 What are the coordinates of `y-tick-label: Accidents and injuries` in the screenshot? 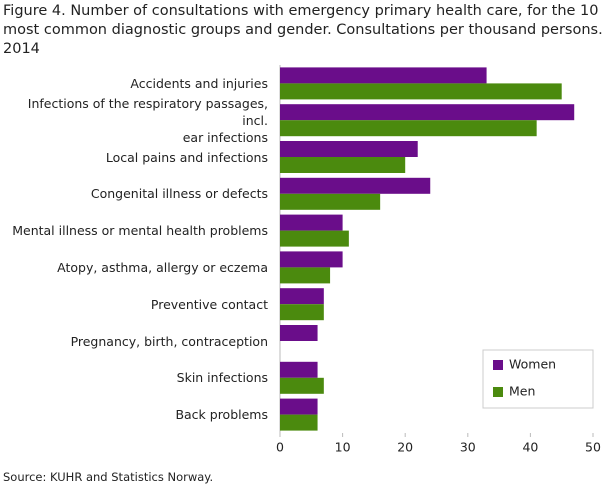 It's located at (199, 83).